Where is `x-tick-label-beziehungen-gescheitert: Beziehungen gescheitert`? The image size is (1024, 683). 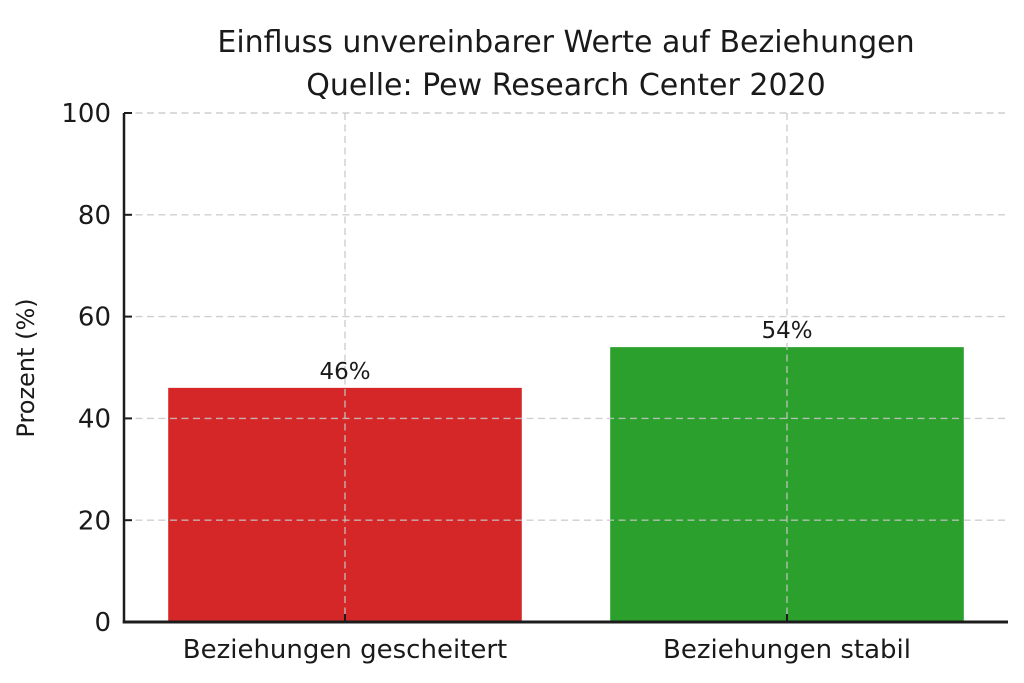
x-tick-label-beziehungen-gescheitert: Beziehungen gescheitert is located at coordinates (345, 650).